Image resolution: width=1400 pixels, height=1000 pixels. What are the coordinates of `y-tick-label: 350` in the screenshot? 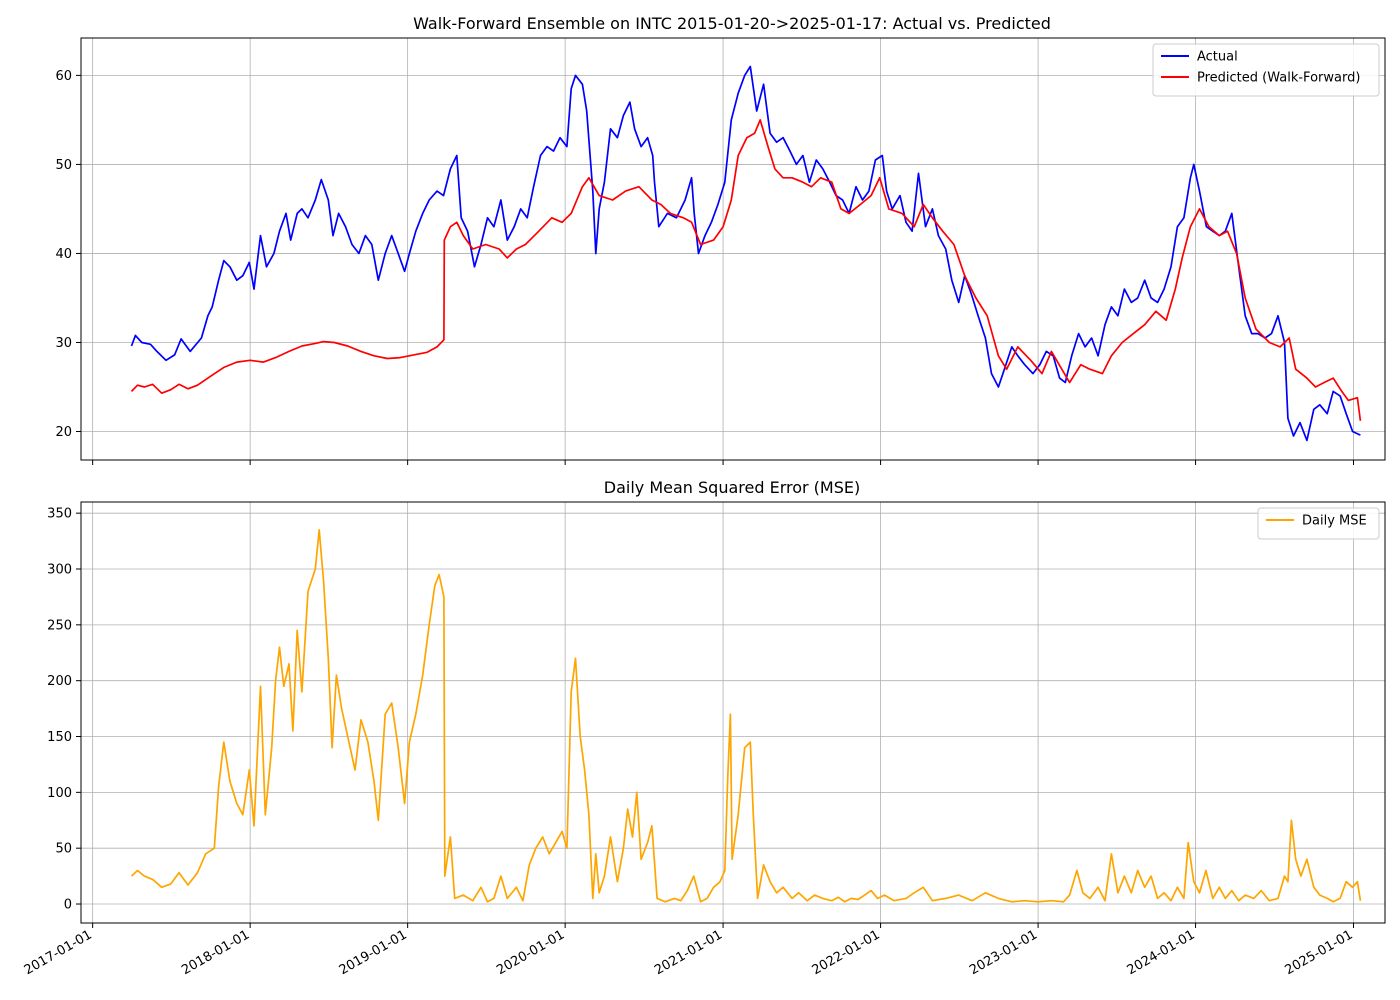 It's located at (59, 514).